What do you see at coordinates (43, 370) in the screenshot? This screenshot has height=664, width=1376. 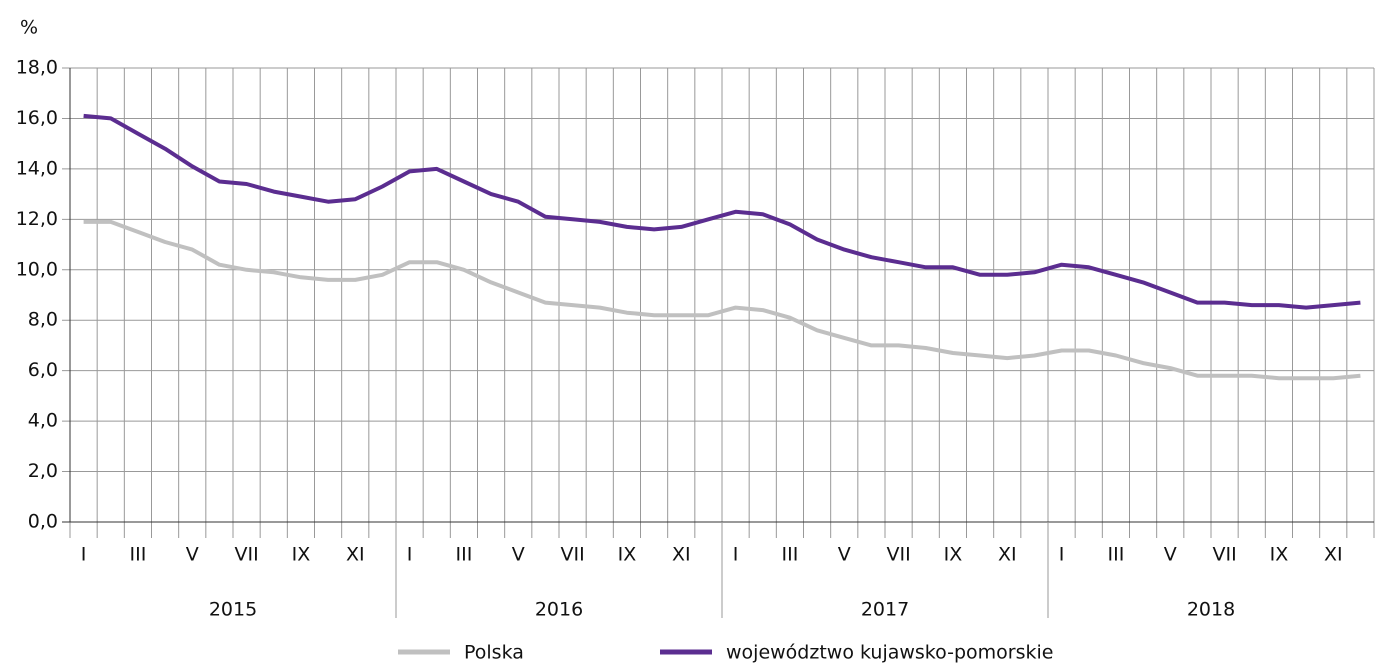 I see `y-tick-label: 6,0` at bounding box center [43, 370].